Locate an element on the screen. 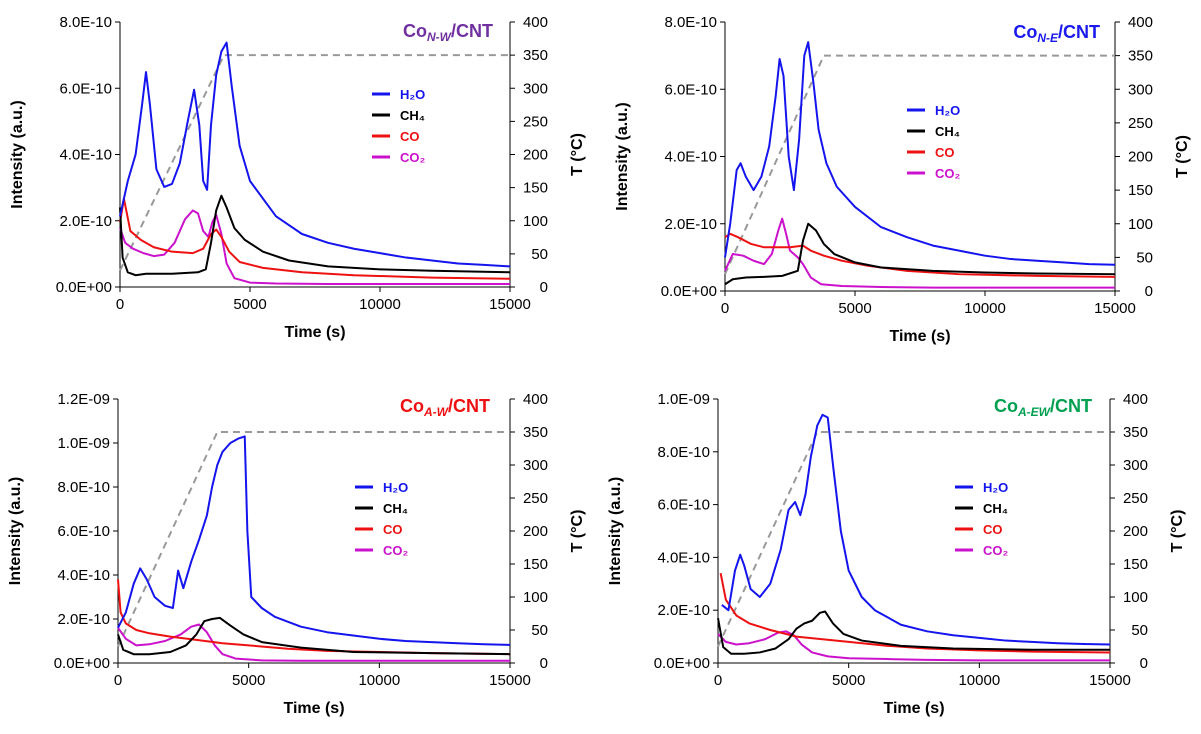  title-subscript: A-EW is located at coordinates (1034, 412).